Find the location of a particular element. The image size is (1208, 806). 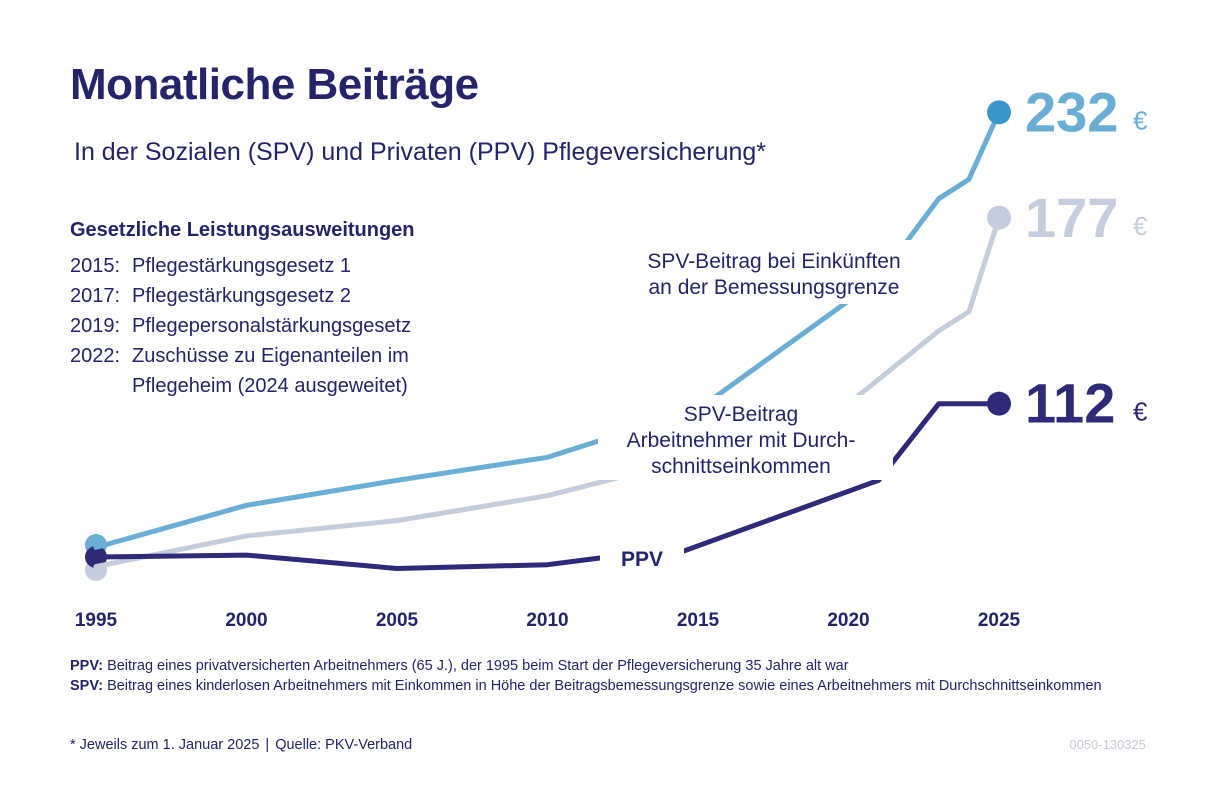

series-label-line: schnittseinkommen is located at coordinates (741, 466).